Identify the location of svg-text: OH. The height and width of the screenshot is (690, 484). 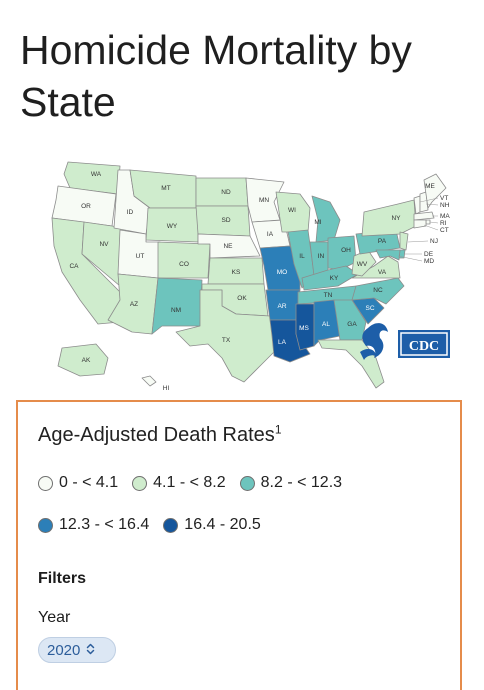
(346, 250).